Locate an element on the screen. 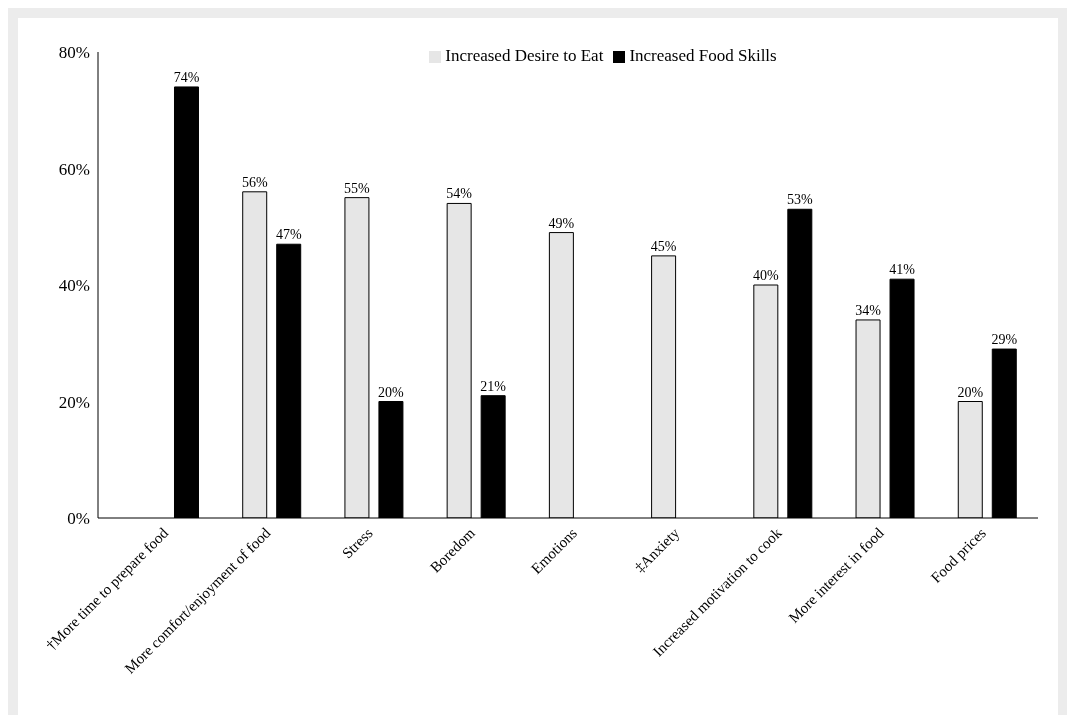 The height and width of the screenshot is (723, 1075). legend-label: Increased Food Skills is located at coordinates (703, 55).